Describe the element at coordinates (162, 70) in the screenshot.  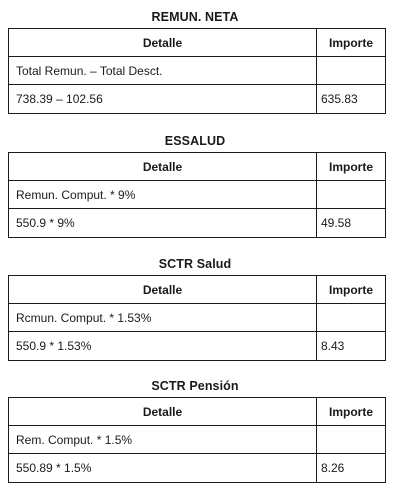
I see `detail-cell: Total Remun. – Total Desct.` at that location.